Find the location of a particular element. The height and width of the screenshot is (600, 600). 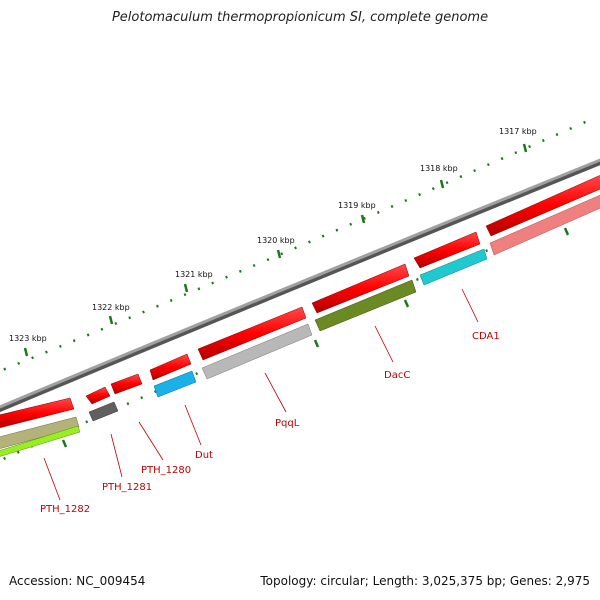

gene-label-pqql: PqqL is located at coordinates (287, 423).